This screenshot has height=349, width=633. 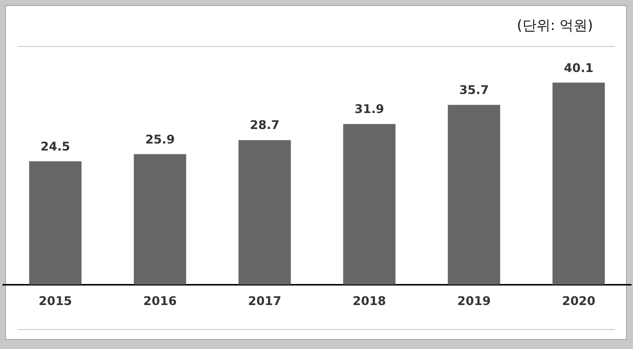 I want to click on data-label: 31.9, so click(x=369, y=109).